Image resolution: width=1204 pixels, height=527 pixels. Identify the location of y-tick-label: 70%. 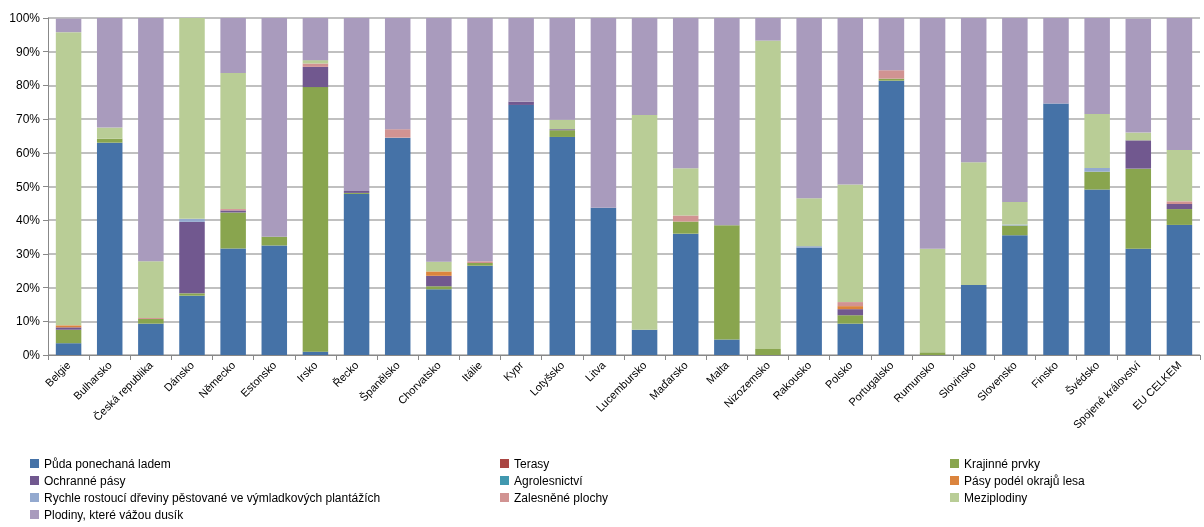
(28, 119).